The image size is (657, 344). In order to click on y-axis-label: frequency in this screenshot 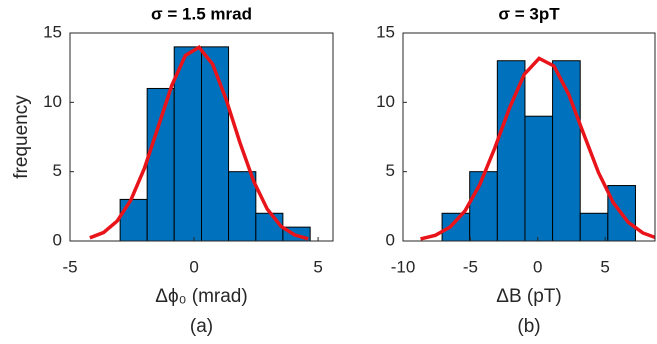, I will do `click(21, 137)`.